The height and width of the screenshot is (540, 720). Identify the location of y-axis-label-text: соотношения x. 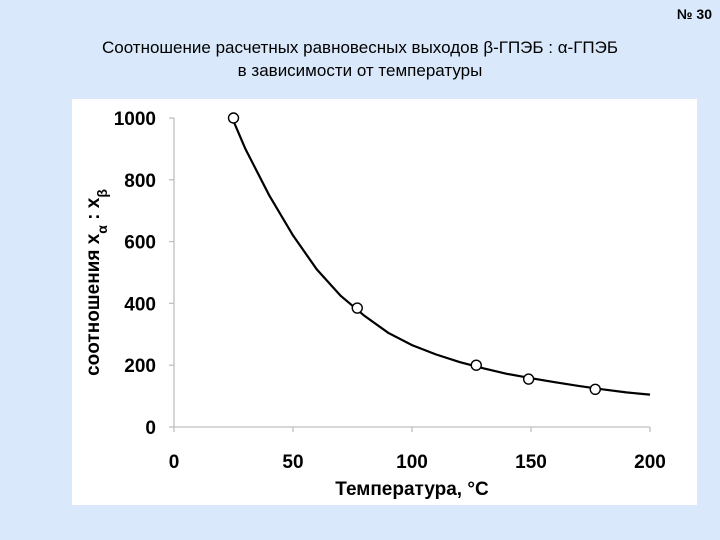
(93, 304).